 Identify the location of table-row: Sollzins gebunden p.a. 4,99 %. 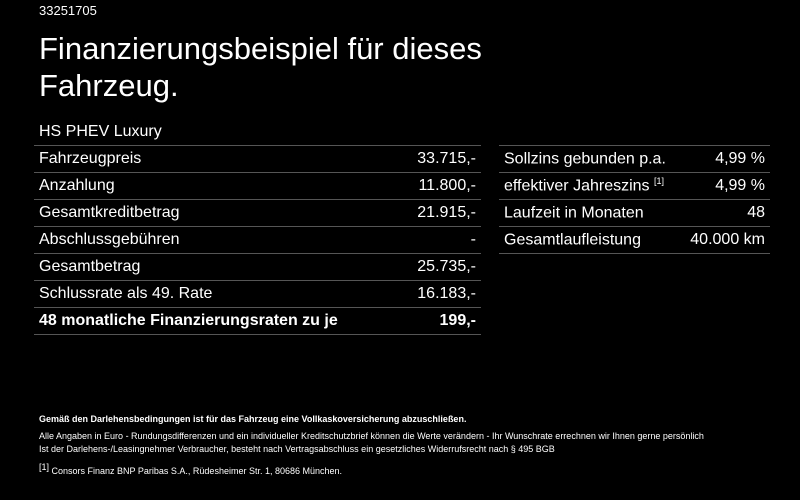
(634, 159).